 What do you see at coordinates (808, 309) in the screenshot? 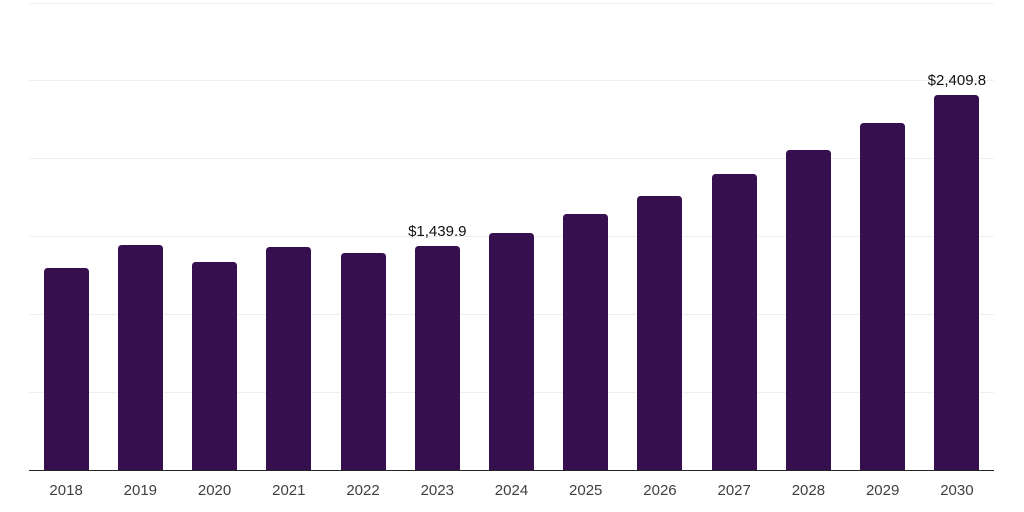
I see `bar-2028` at bounding box center [808, 309].